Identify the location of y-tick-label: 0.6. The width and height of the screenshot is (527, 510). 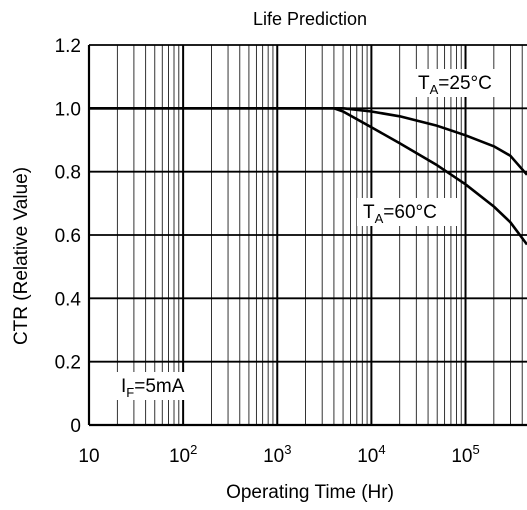
(68, 236).